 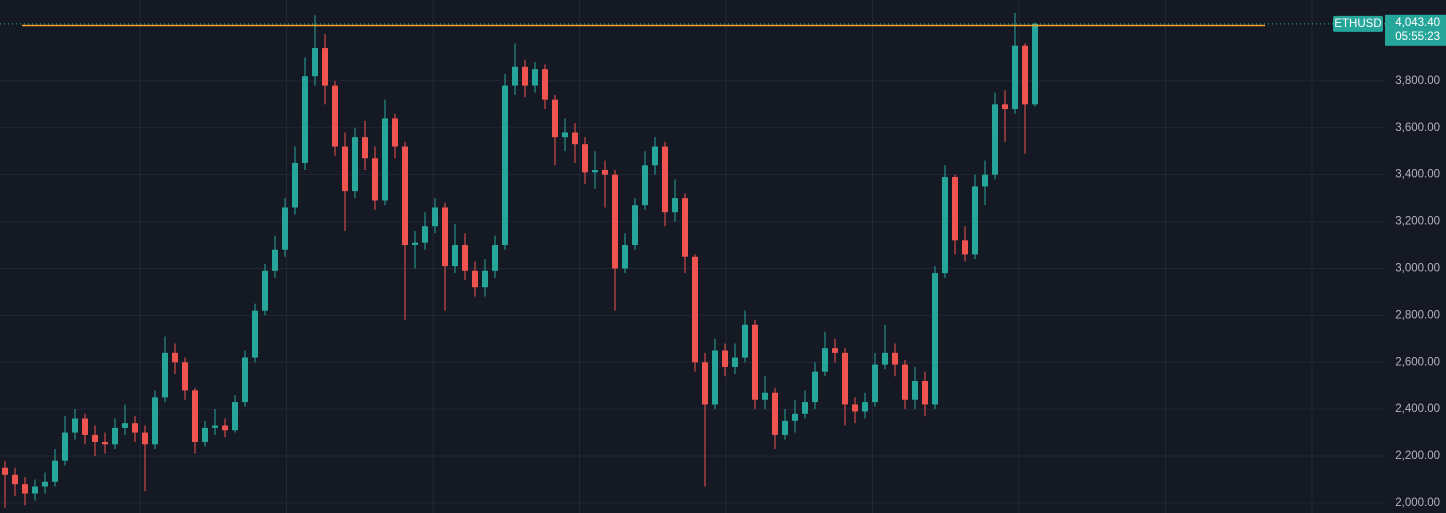 I want to click on countdown-label: 05:55:23, so click(x=1417, y=37).